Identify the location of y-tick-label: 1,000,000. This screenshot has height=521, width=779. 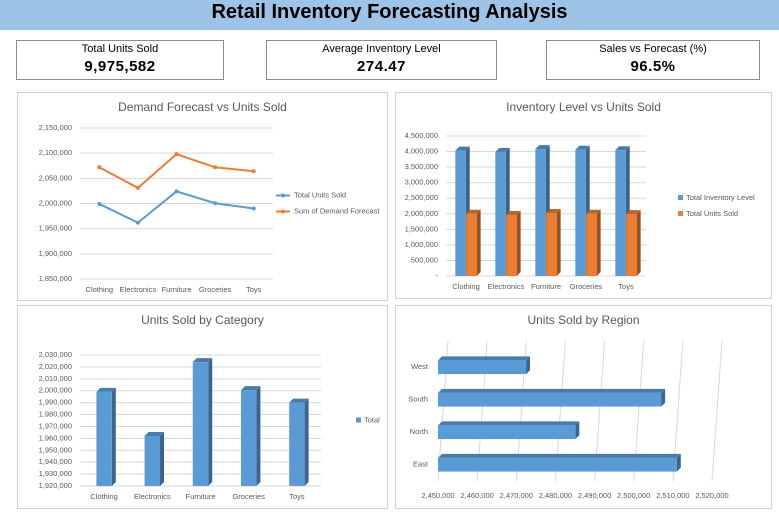
(421, 244).